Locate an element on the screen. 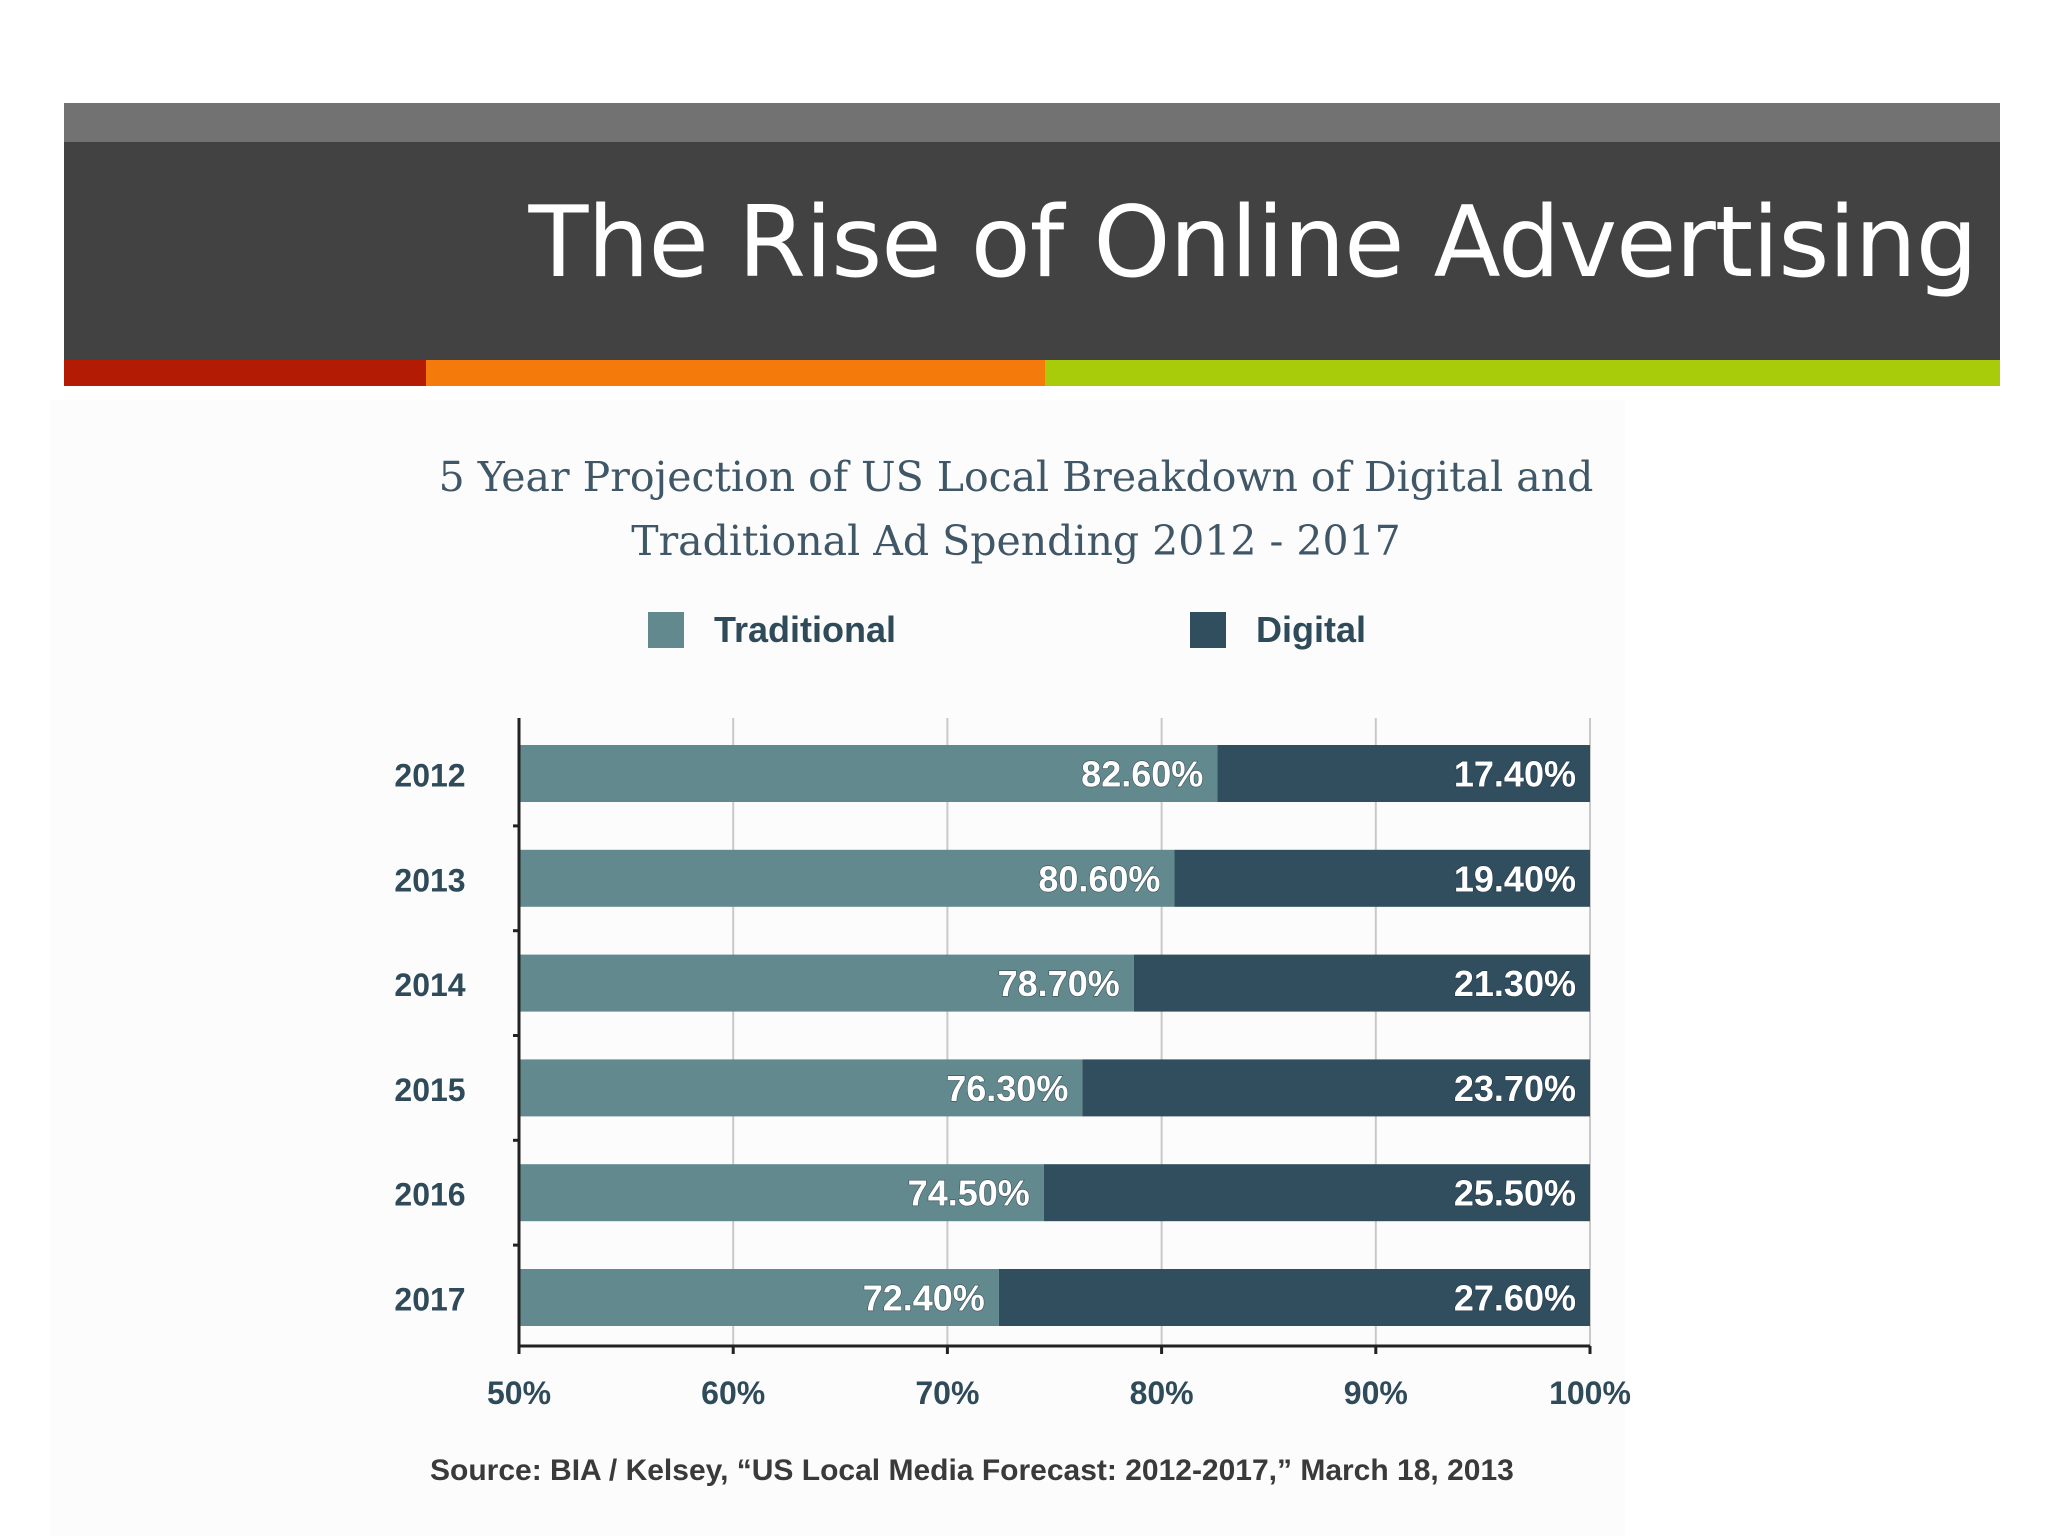  legend-item-traditional: Traditional is located at coordinates (772, 630).